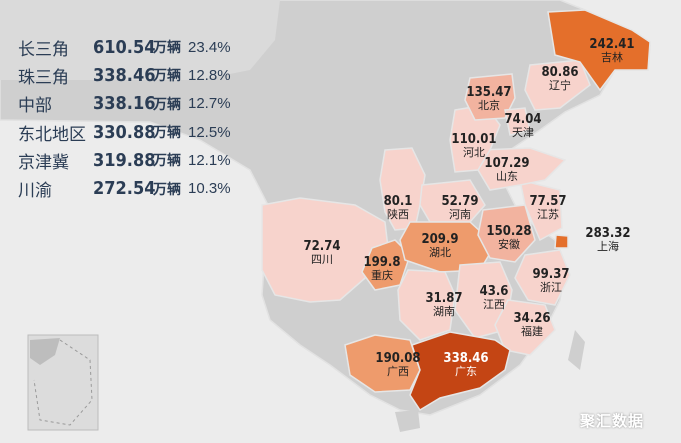 The width and height of the screenshot is (681, 443). Describe the element at coordinates (397, 215) in the screenshot. I see `province-name: 陕西` at that location.